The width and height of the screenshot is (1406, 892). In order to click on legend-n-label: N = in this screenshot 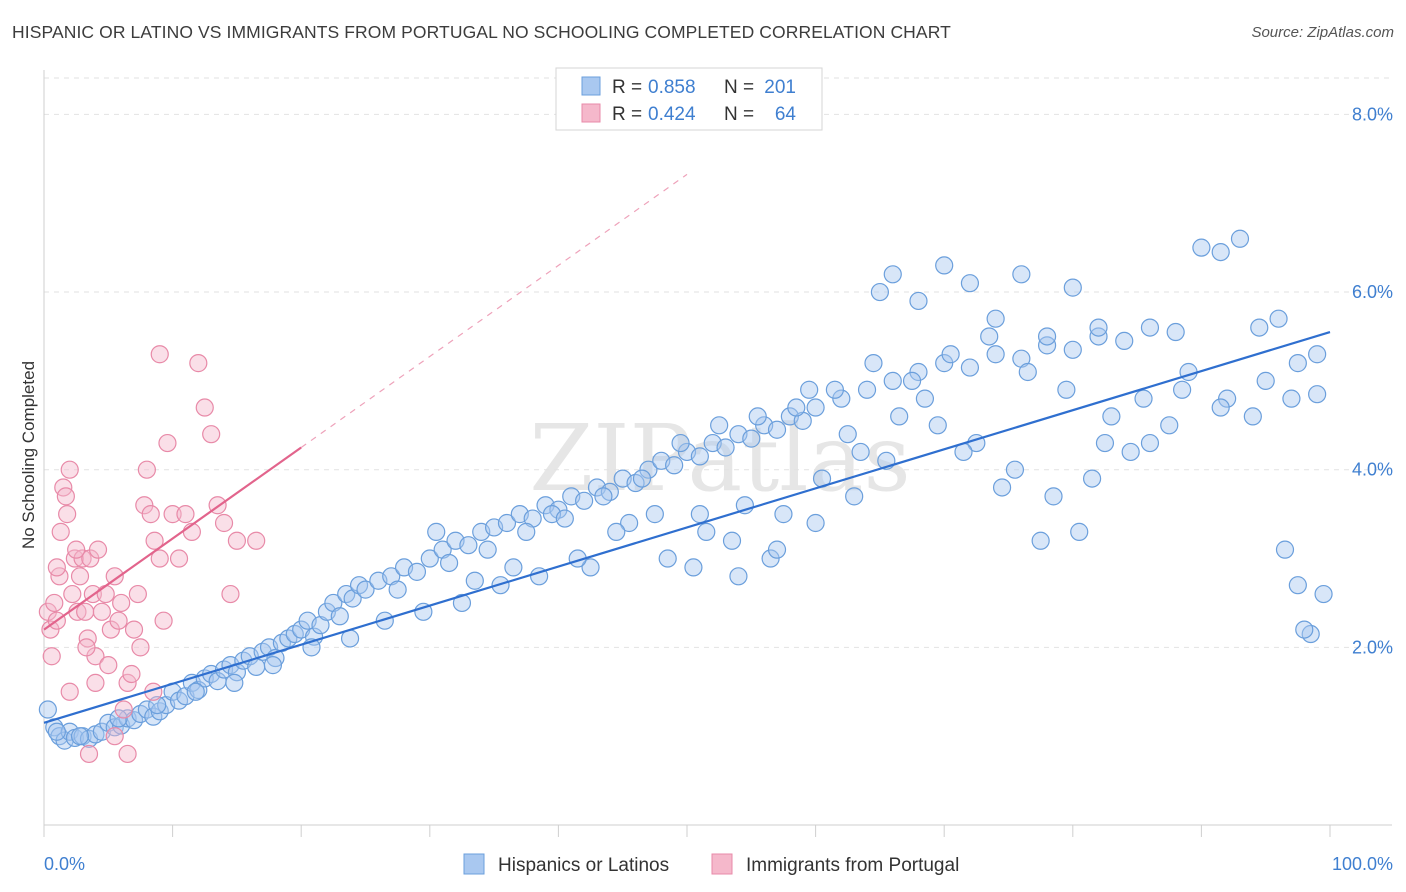, I will do `click(739, 87)`.